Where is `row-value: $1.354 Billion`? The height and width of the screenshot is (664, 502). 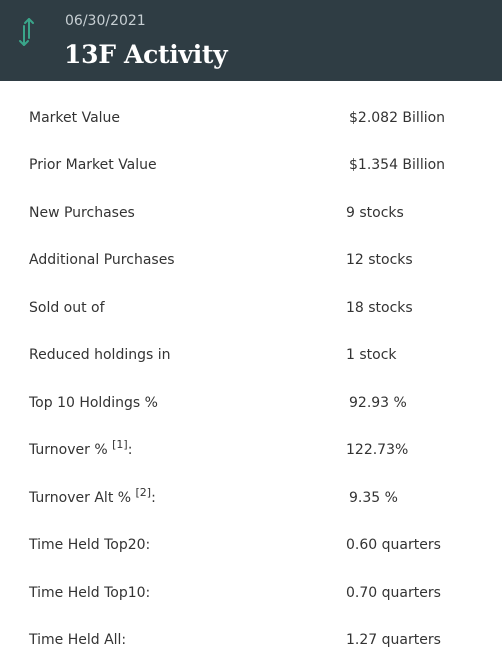
row-value: $1.354 Billion is located at coordinates (397, 165).